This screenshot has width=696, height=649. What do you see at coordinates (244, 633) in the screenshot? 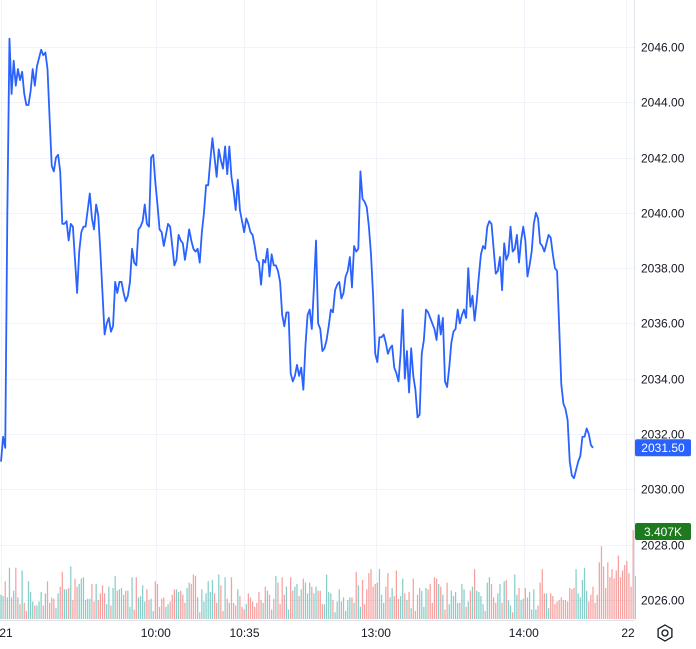
I see `x-tick-label: 10:35` at bounding box center [244, 633].